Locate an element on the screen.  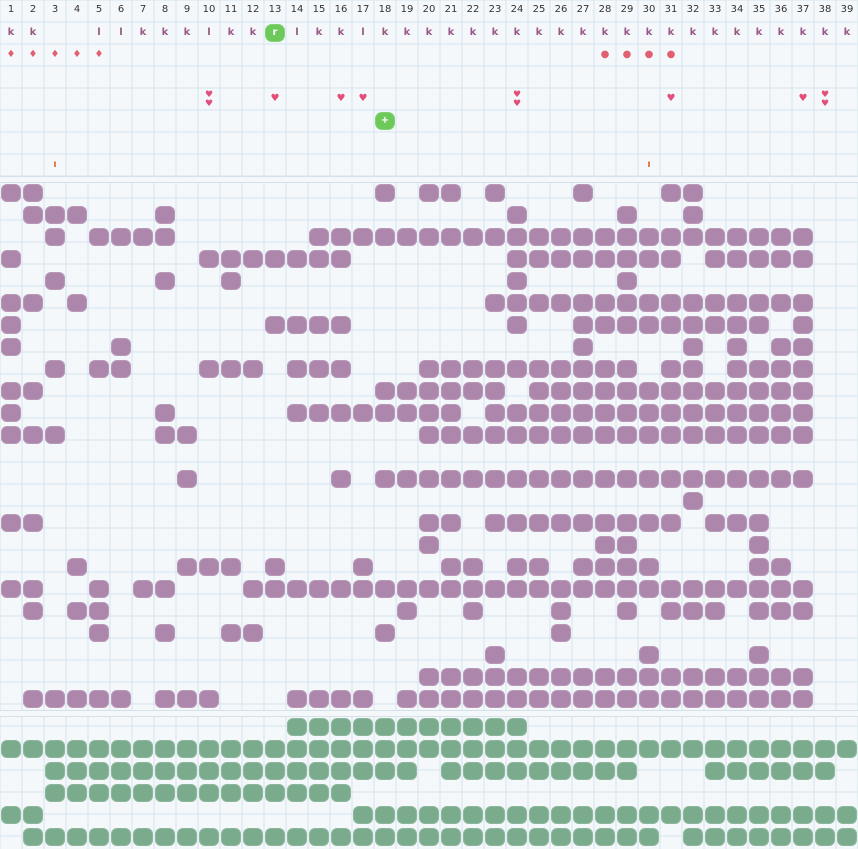
green-item: + is located at coordinates (385, 121).